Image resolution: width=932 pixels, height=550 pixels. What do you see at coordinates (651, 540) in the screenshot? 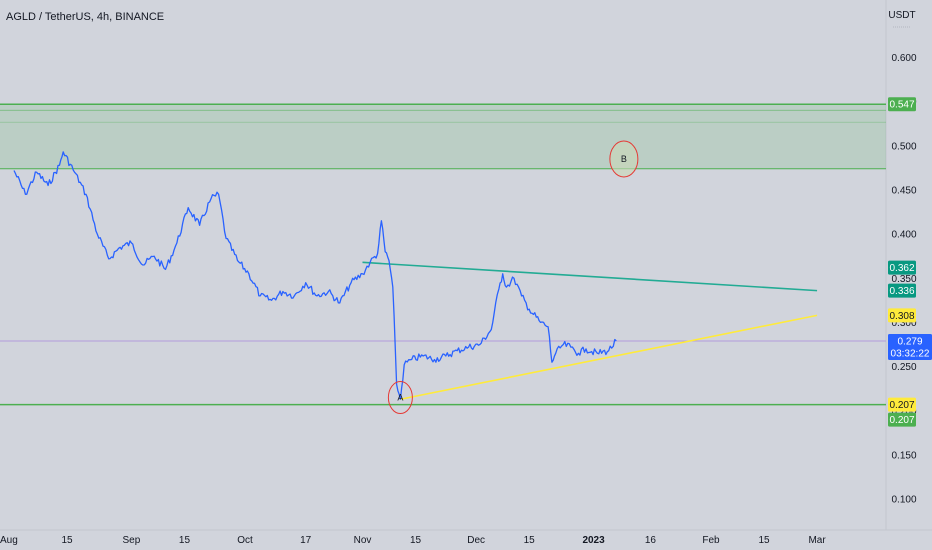
I see `x-tick-label: 16` at bounding box center [651, 540].